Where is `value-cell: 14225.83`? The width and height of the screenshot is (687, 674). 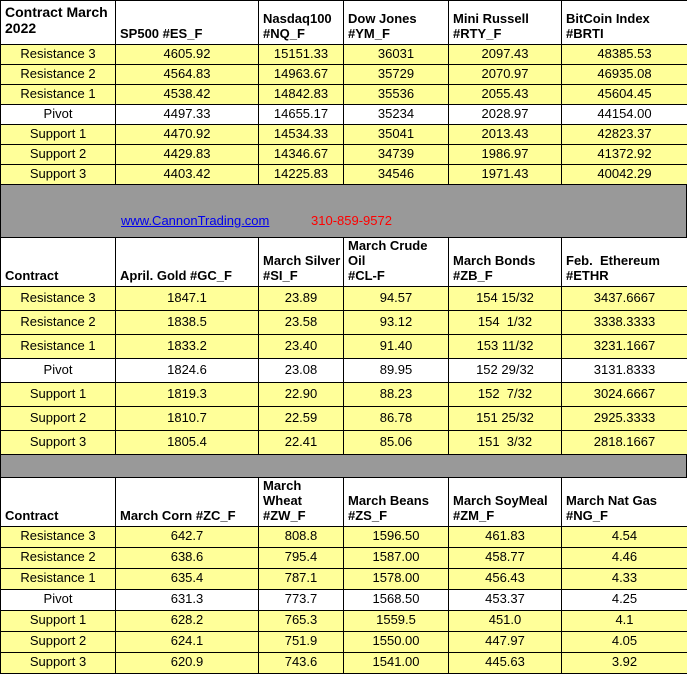 value-cell: 14225.83 is located at coordinates (301, 175).